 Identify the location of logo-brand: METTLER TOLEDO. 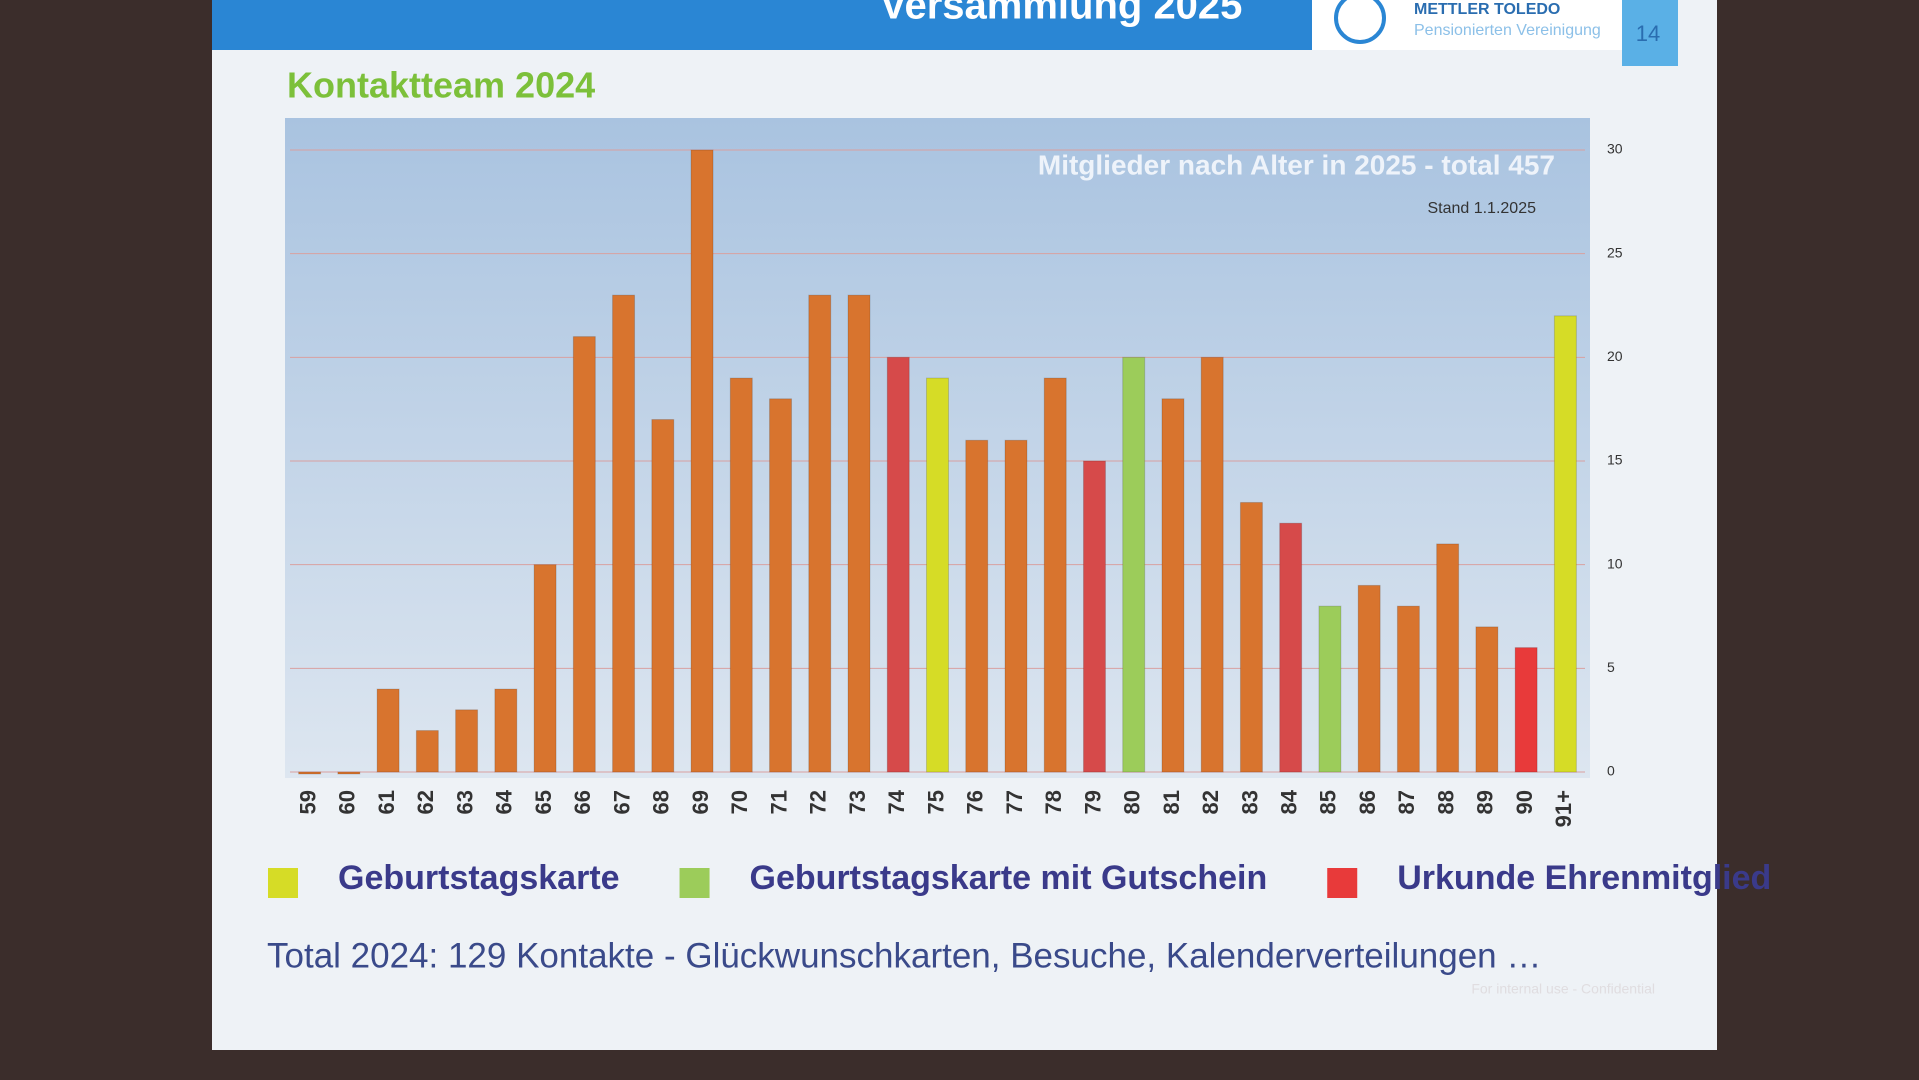
(1487, 9).